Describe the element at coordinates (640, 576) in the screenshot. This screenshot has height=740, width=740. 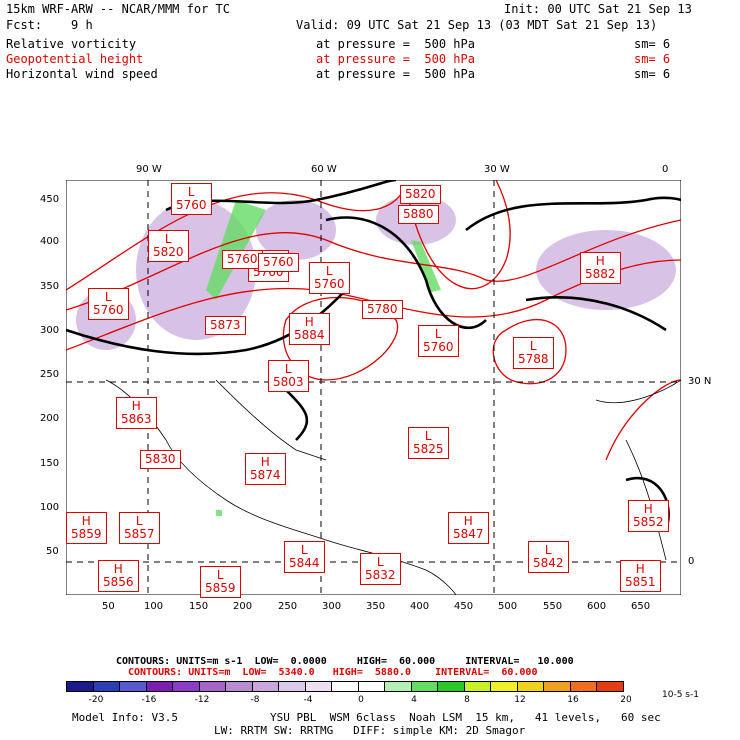
I see `height-label: H 5851` at that location.